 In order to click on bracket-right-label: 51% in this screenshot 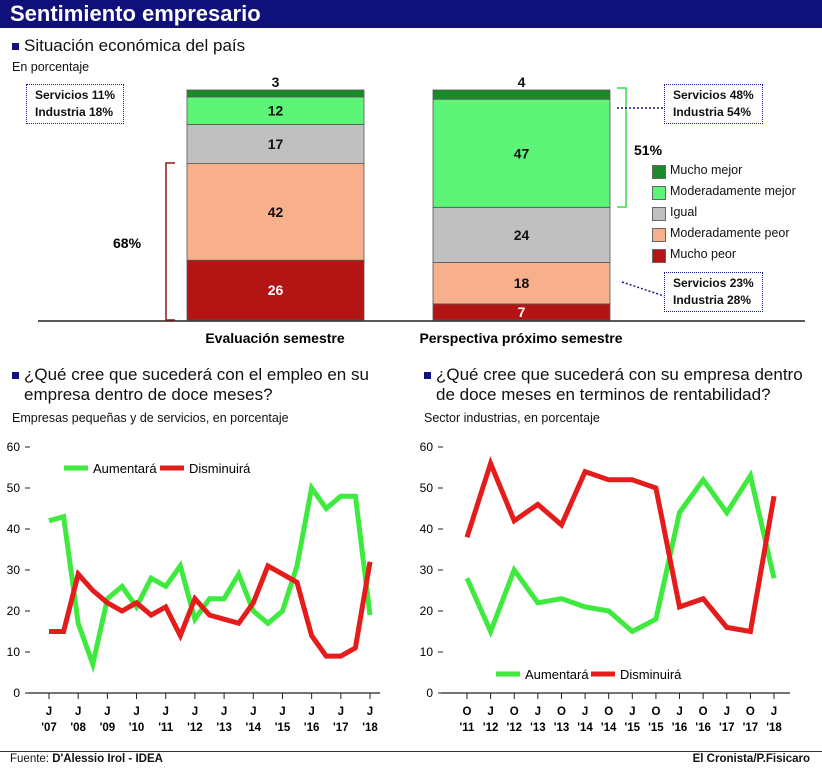, I will do `click(648, 150)`.